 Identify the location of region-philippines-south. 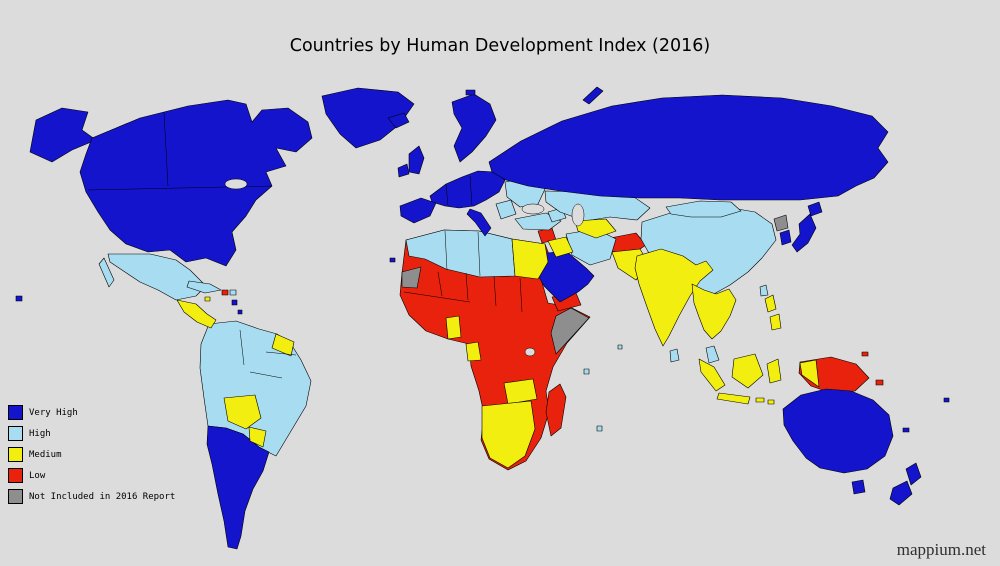
(775, 322).